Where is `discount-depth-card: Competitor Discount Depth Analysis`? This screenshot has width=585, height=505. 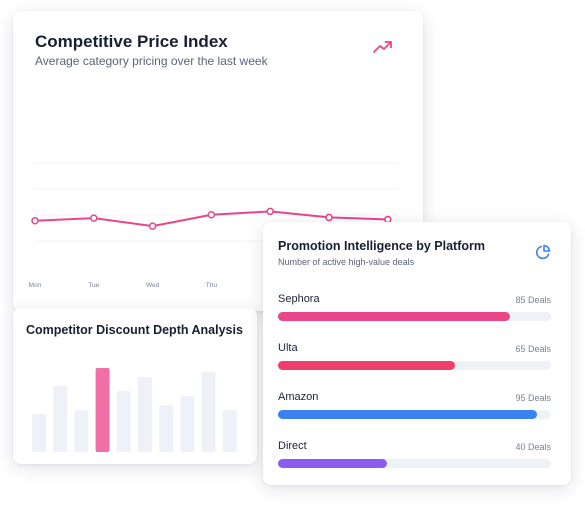 discount-depth-card: Competitor Discount Depth Analysis is located at coordinates (135, 386).